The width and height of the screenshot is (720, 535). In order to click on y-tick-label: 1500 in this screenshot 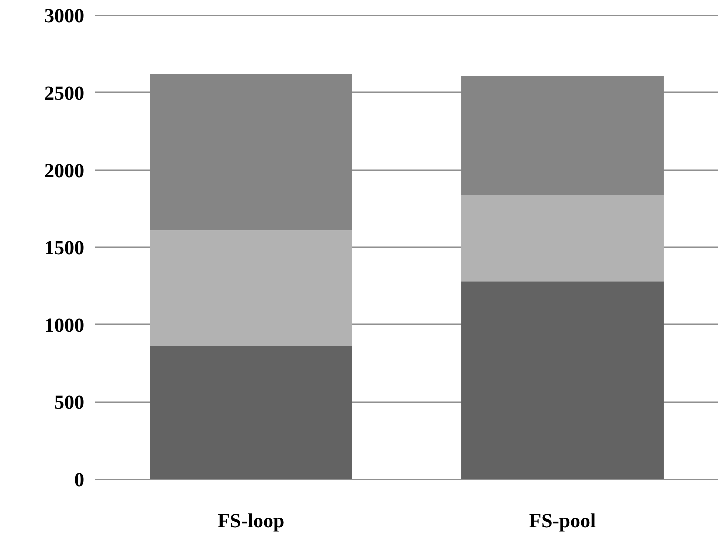, I will do `click(64, 249)`.